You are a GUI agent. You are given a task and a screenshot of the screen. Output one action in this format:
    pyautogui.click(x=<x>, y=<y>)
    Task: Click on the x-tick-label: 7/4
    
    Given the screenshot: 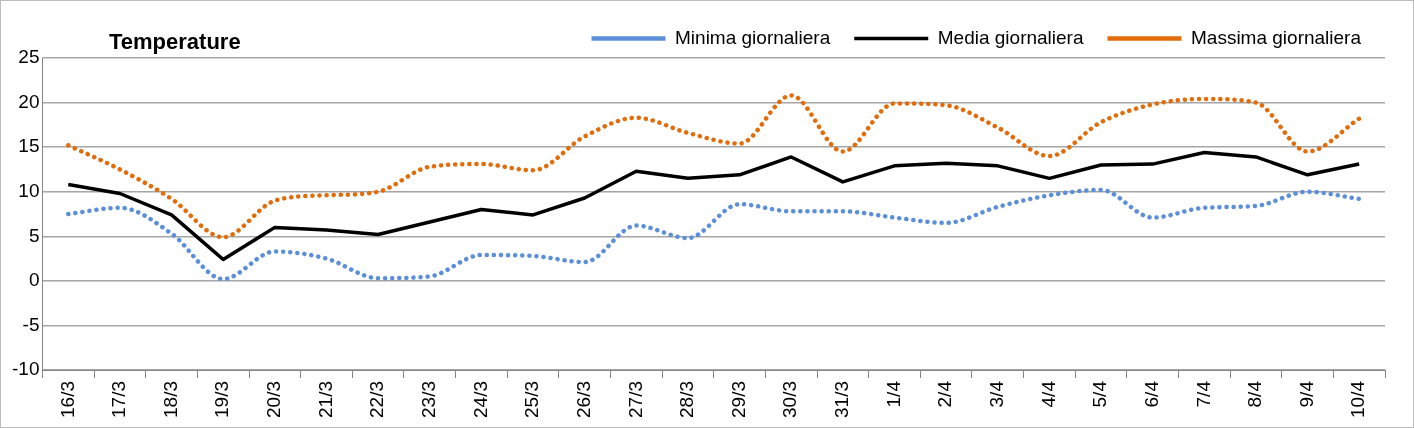 What is the action you would take?
    pyautogui.click(x=1203, y=394)
    